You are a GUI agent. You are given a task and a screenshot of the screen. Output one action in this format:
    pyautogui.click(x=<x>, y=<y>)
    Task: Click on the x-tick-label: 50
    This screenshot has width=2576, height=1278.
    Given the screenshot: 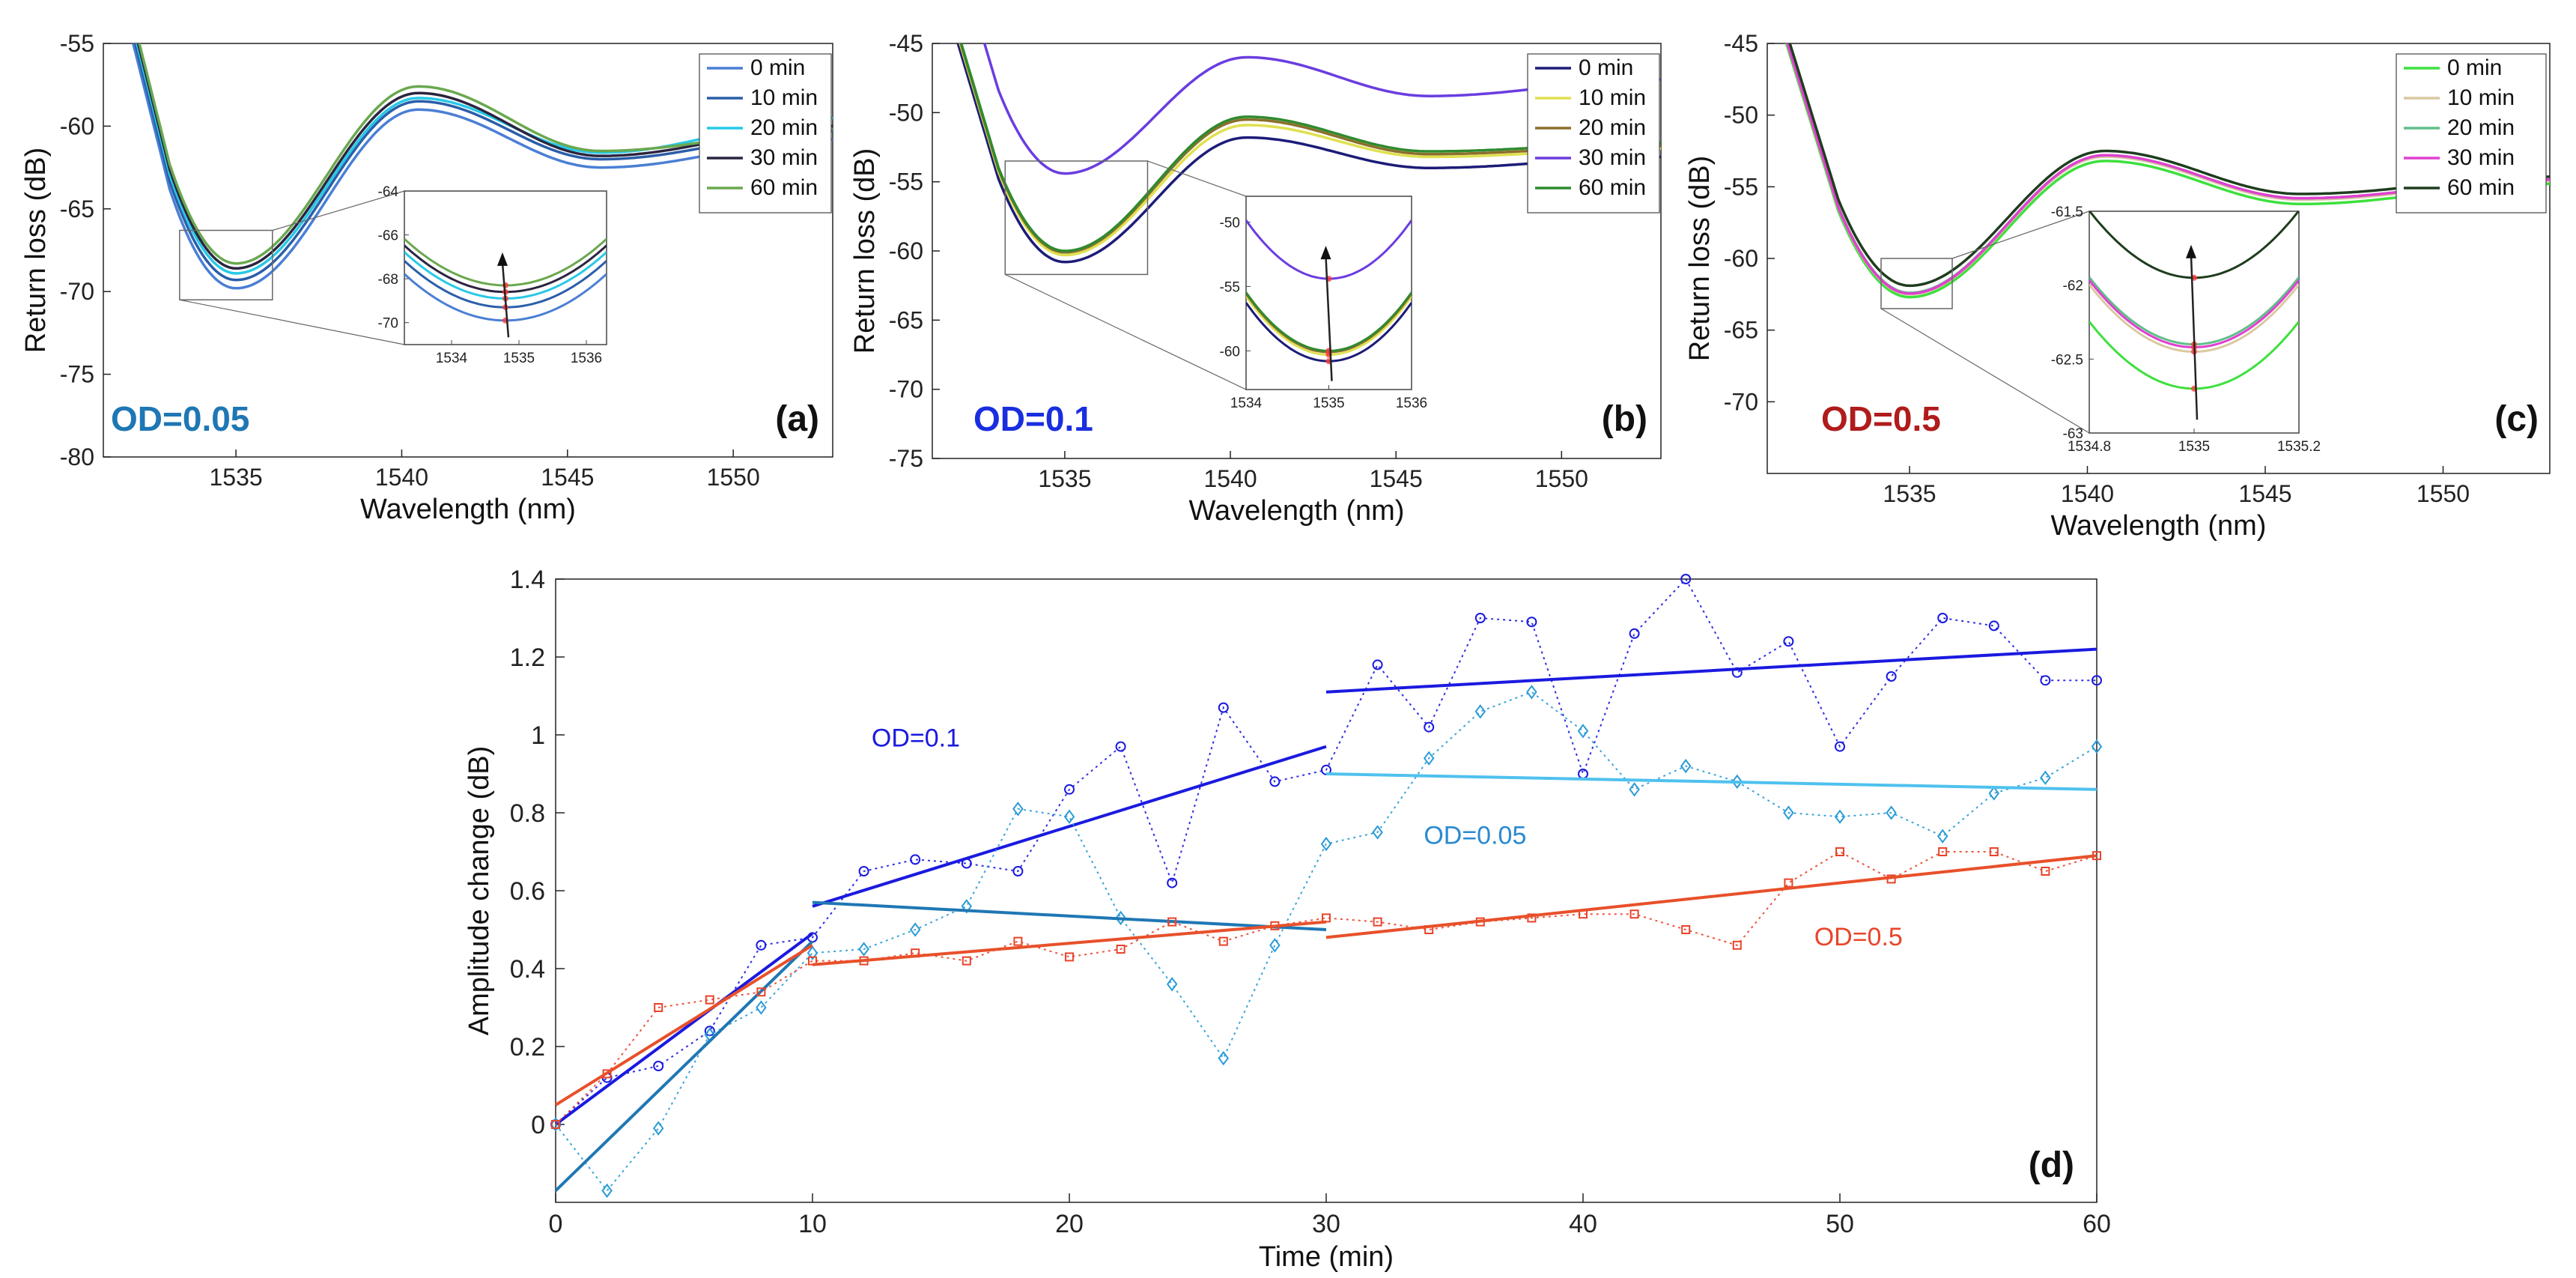 What is the action you would take?
    pyautogui.click(x=1840, y=1224)
    